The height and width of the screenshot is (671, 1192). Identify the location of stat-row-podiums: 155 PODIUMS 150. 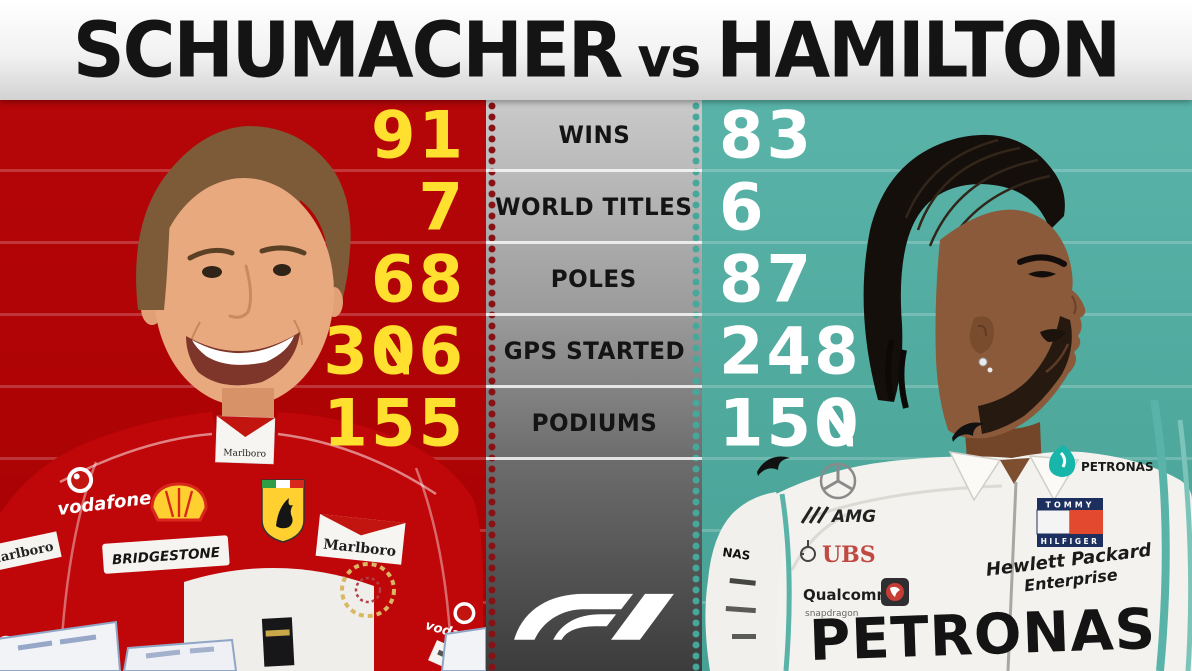
(596, 424).